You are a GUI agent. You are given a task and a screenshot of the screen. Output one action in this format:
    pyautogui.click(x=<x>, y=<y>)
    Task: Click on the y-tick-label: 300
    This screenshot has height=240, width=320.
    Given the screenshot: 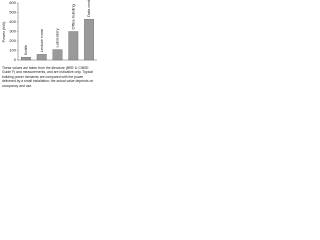 What is the action you would take?
    pyautogui.click(x=12, y=31)
    